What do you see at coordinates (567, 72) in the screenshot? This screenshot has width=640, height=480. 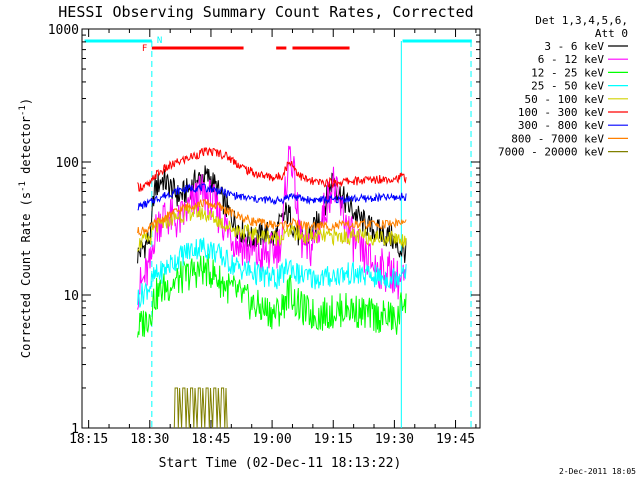 I see `legend-label: 12 - 25 keV` at bounding box center [567, 72].